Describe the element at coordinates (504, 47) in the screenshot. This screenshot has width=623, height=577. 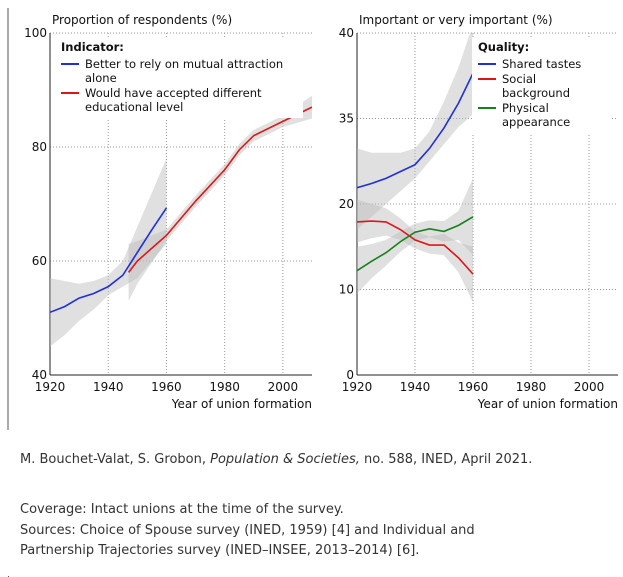
I see `legend-title: Quality:` at that location.